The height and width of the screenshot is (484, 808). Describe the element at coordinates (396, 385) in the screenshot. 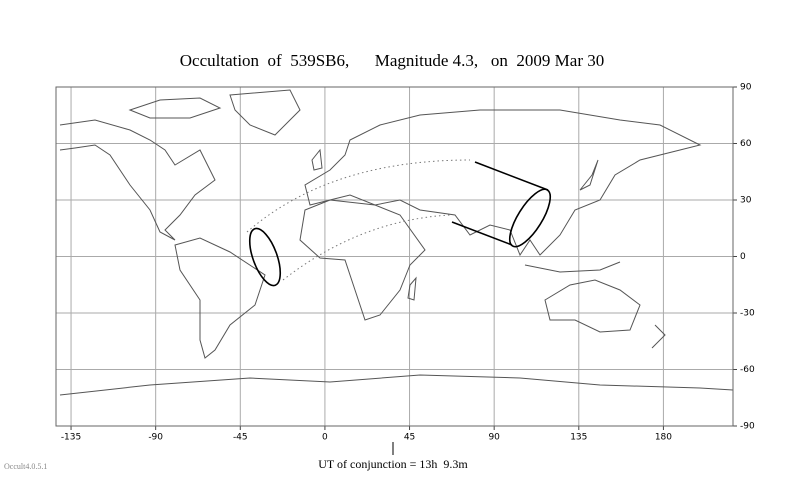

I see `antarctica` at that location.